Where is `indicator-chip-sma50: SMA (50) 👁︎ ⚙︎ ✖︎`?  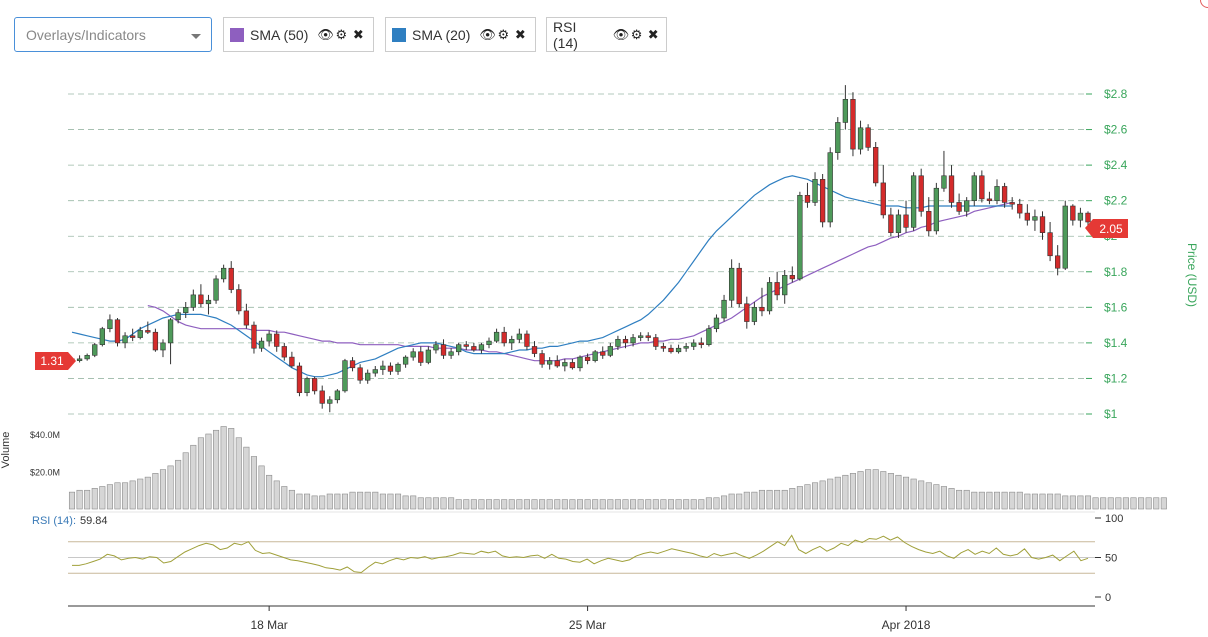
indicator-chip-sma50: SMA (50) 👁︎ ⚙︎ ✖︎ is located at coordinates (298, 34).